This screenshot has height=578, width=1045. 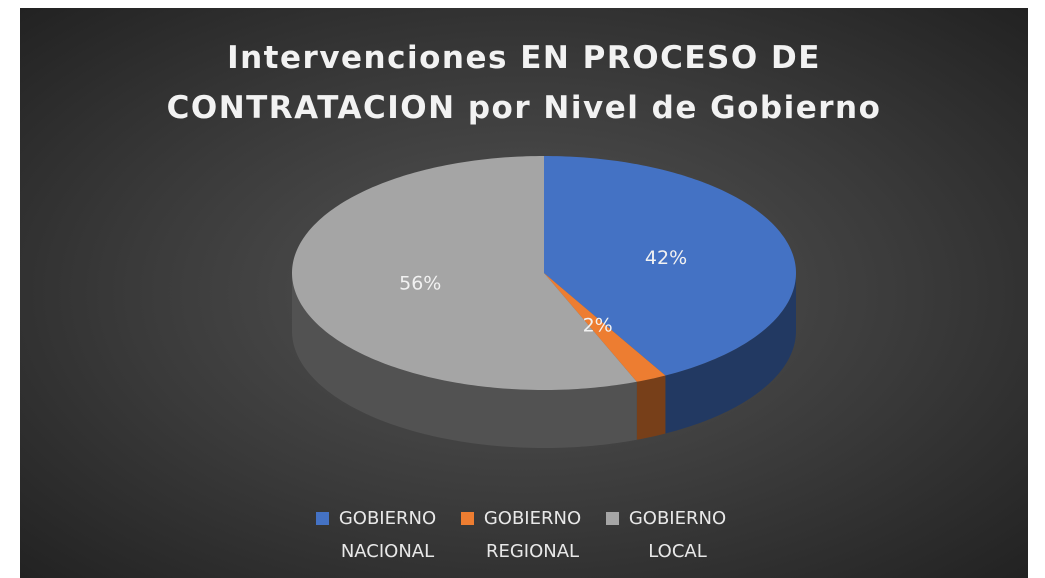 I want to click on data-label: 56%, so click(x=420, y=283).